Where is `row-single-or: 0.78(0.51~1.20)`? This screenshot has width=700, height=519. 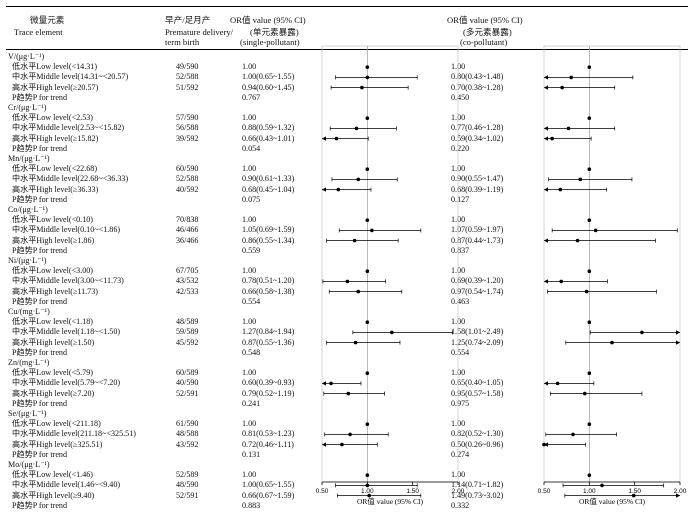 row-single-or: 0.78(0.51~1.20) is located at coordinates (268, 281).